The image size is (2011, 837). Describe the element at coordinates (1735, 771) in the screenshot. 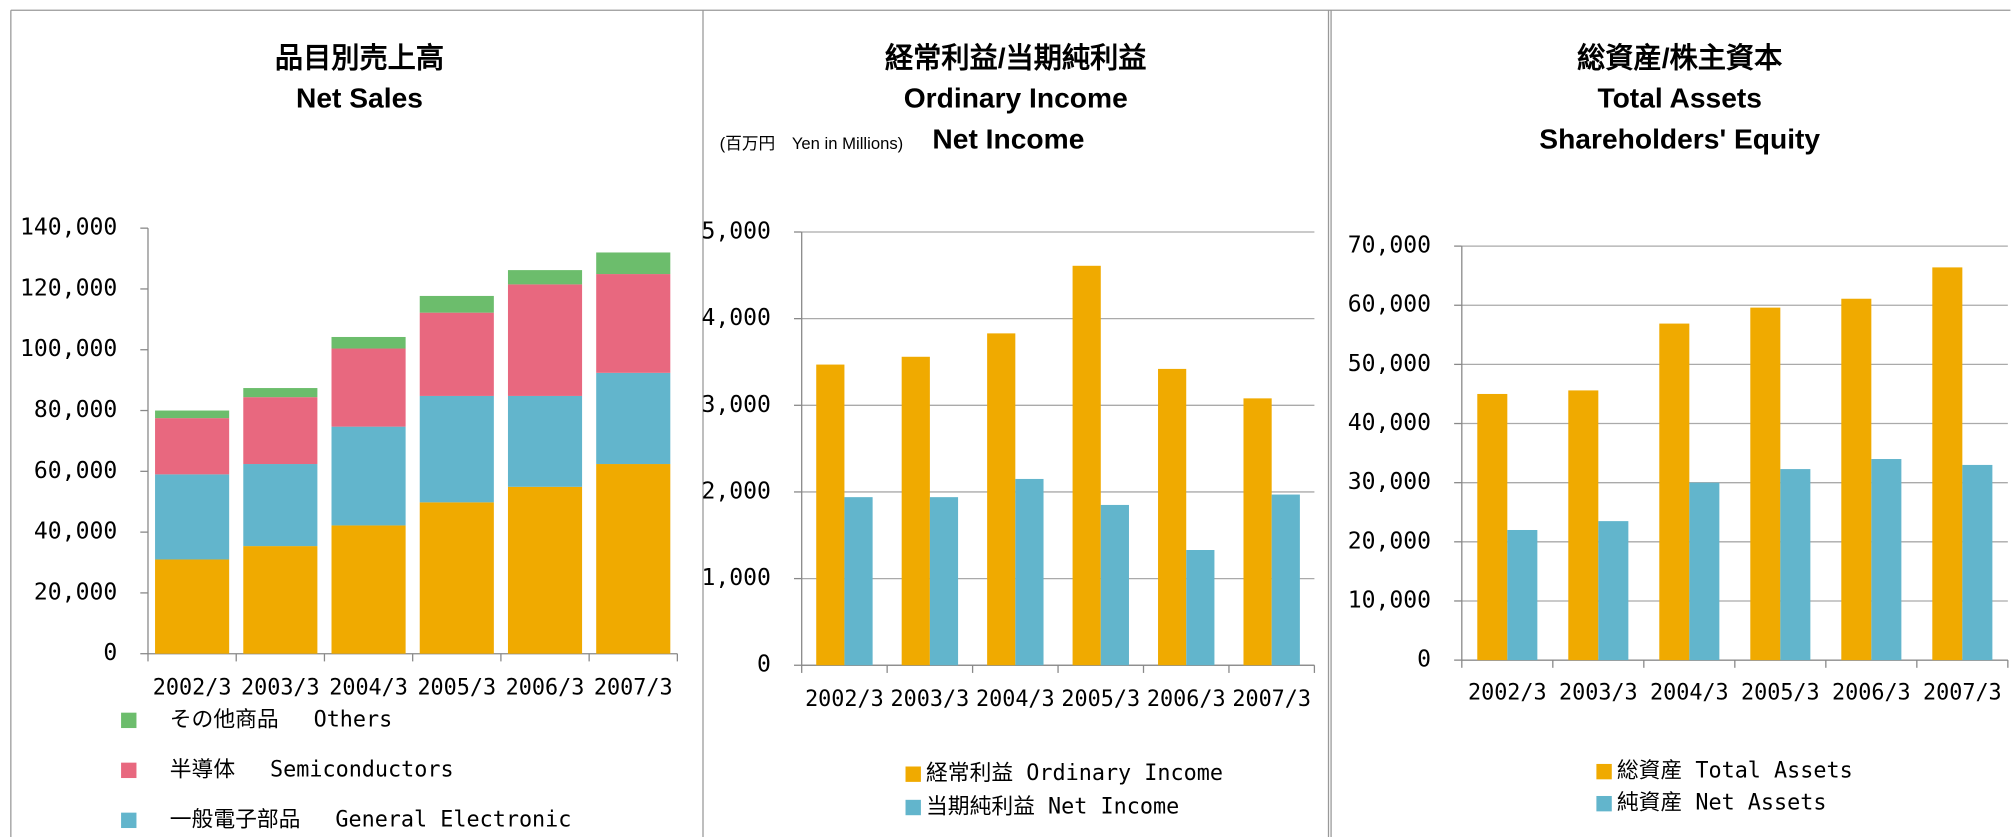

I see `legend-label: 総資産 Total Assets` at that location.